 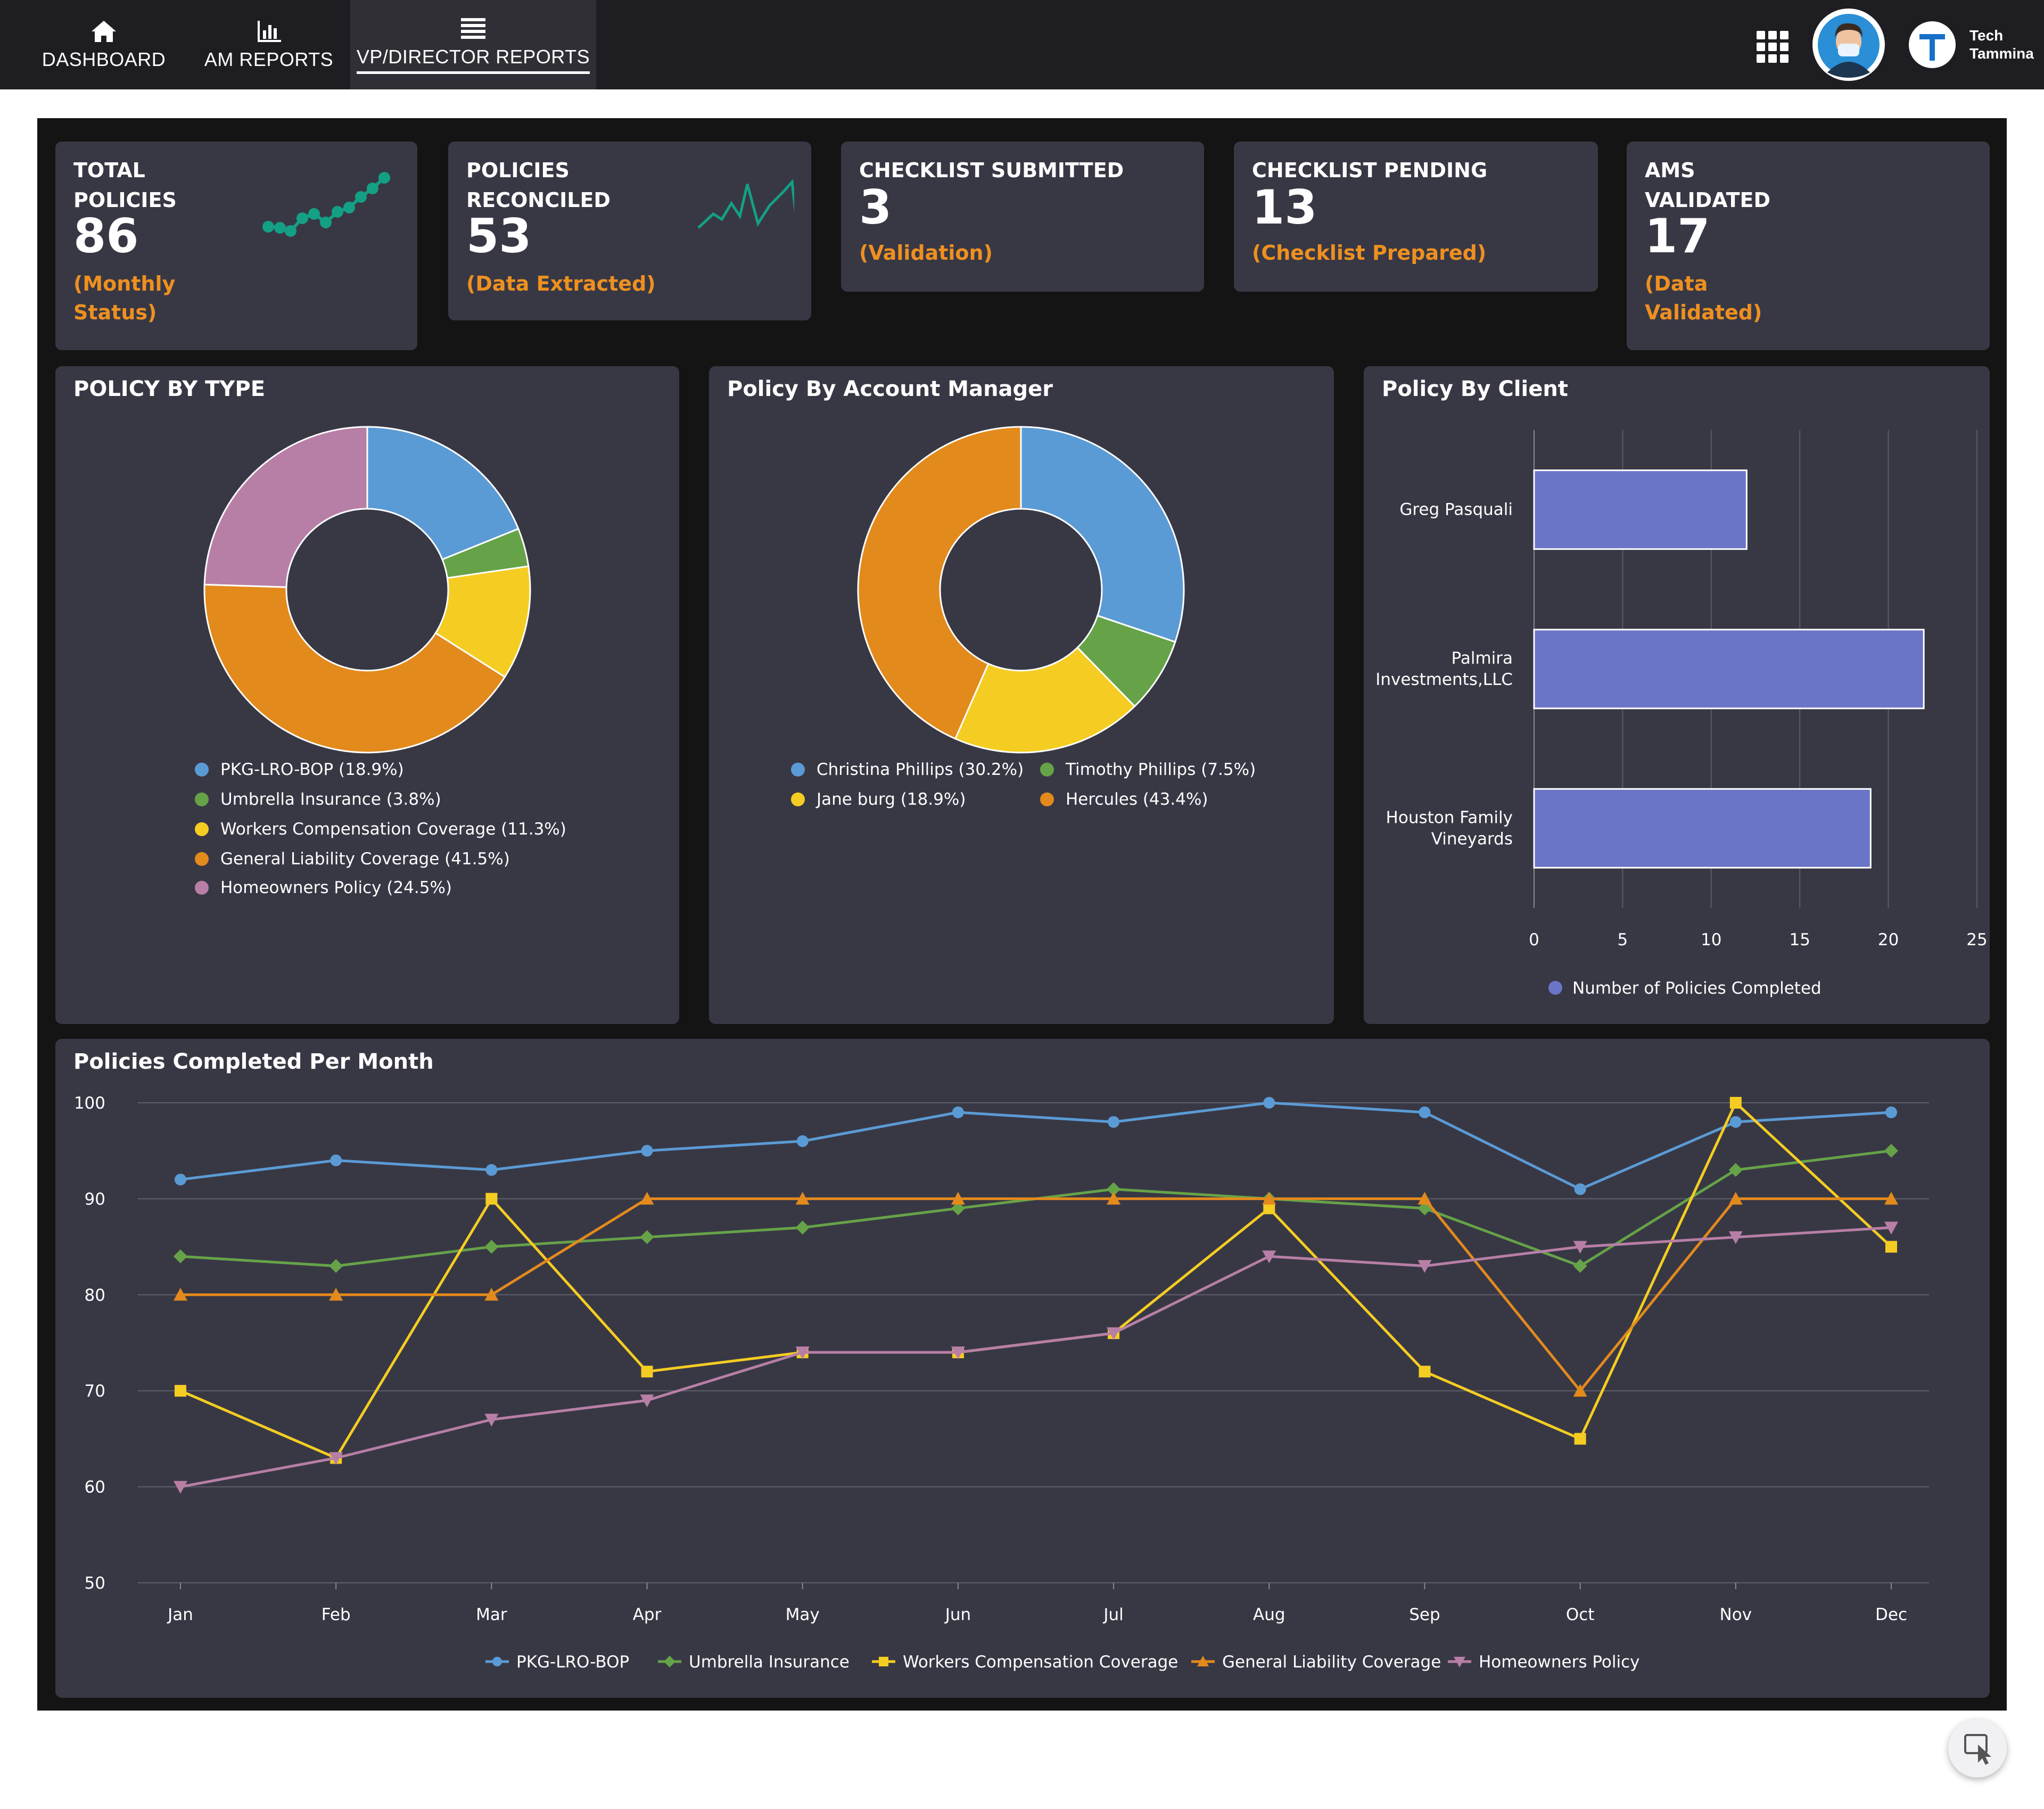 What do you see at coordinates (1124, 799) in the screenshot?
I see `legend-item: Hercules (43.4%)` at bounding box center [1124, 799].